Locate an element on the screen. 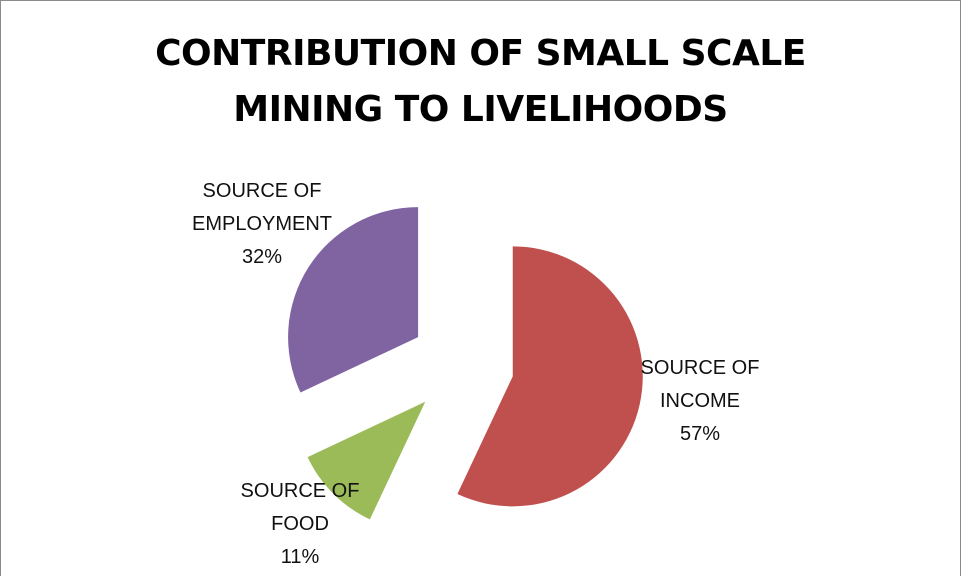  chart-title-line-2: MINING TO LIVELIHOODS is located at coordinates (480, 109).